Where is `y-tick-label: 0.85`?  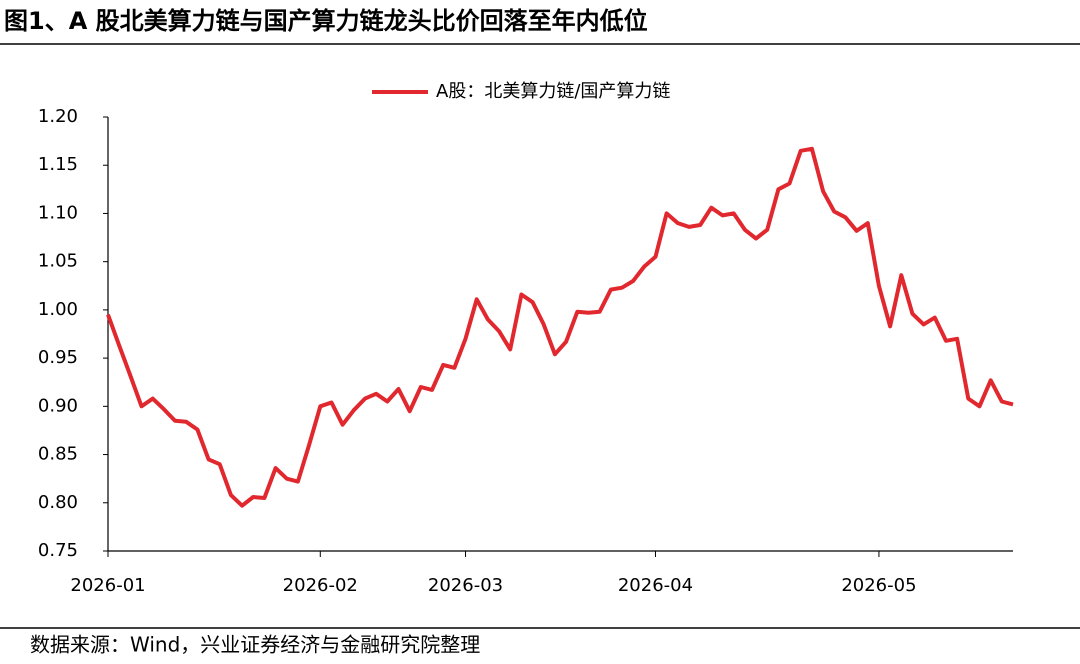 y-tick-label: 0.85 is located at coordinates (58, 454).